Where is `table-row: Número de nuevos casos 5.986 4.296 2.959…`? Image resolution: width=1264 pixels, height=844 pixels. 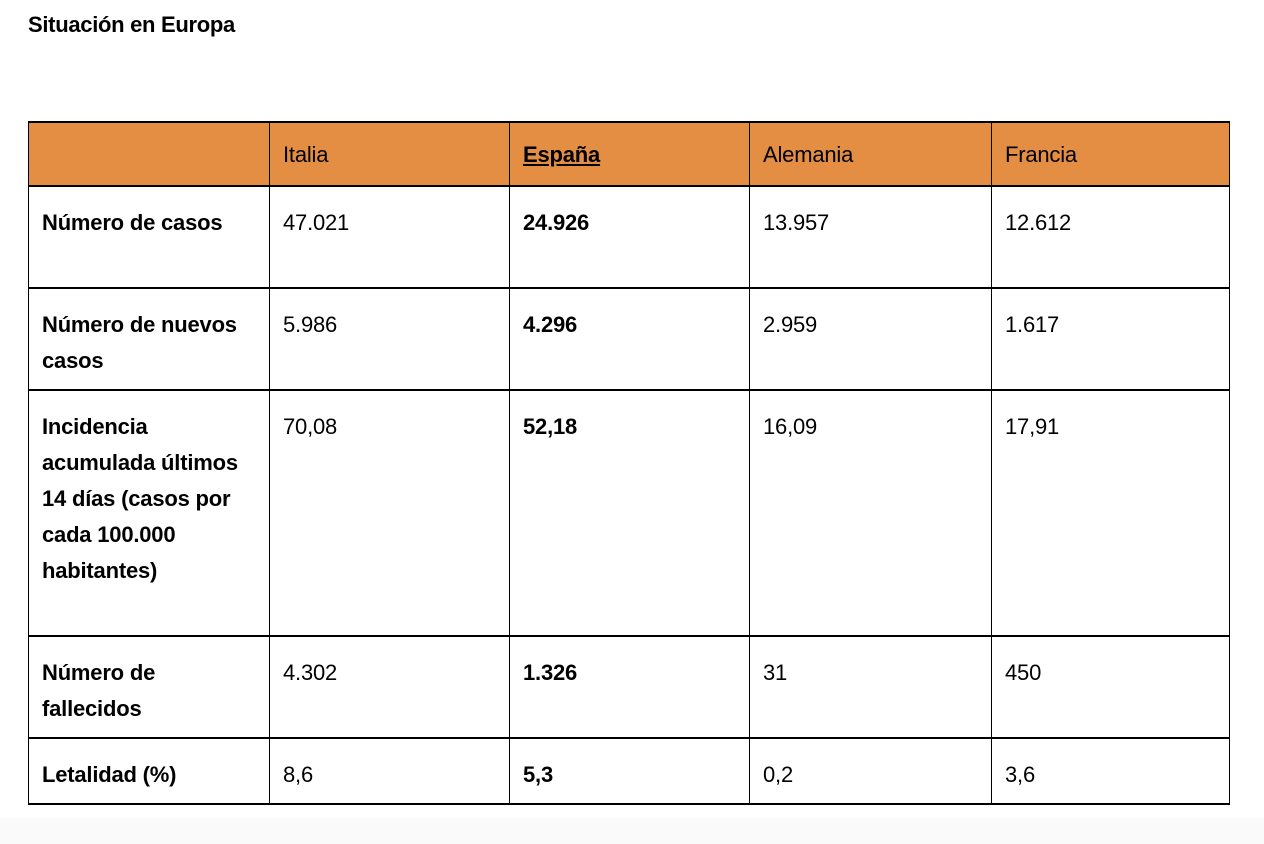 table-row: Número de nuevos casos 5.986 4.296 2.959… is located at coordinates (629, 339).